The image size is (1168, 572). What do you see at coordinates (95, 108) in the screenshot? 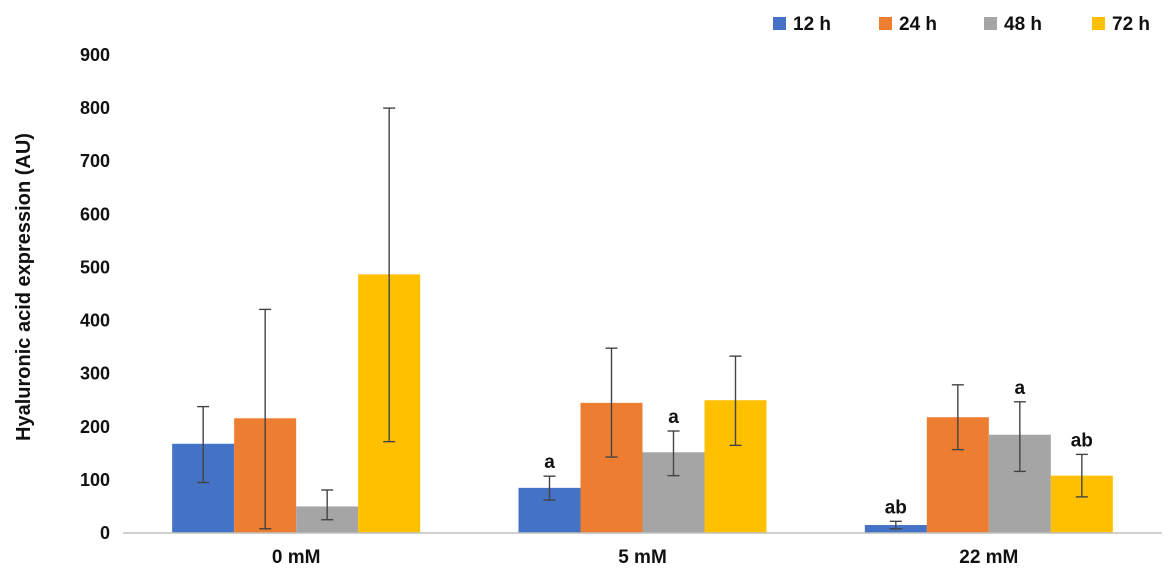
I see `y-tick-label: 800` at bounding box center [95, 108].